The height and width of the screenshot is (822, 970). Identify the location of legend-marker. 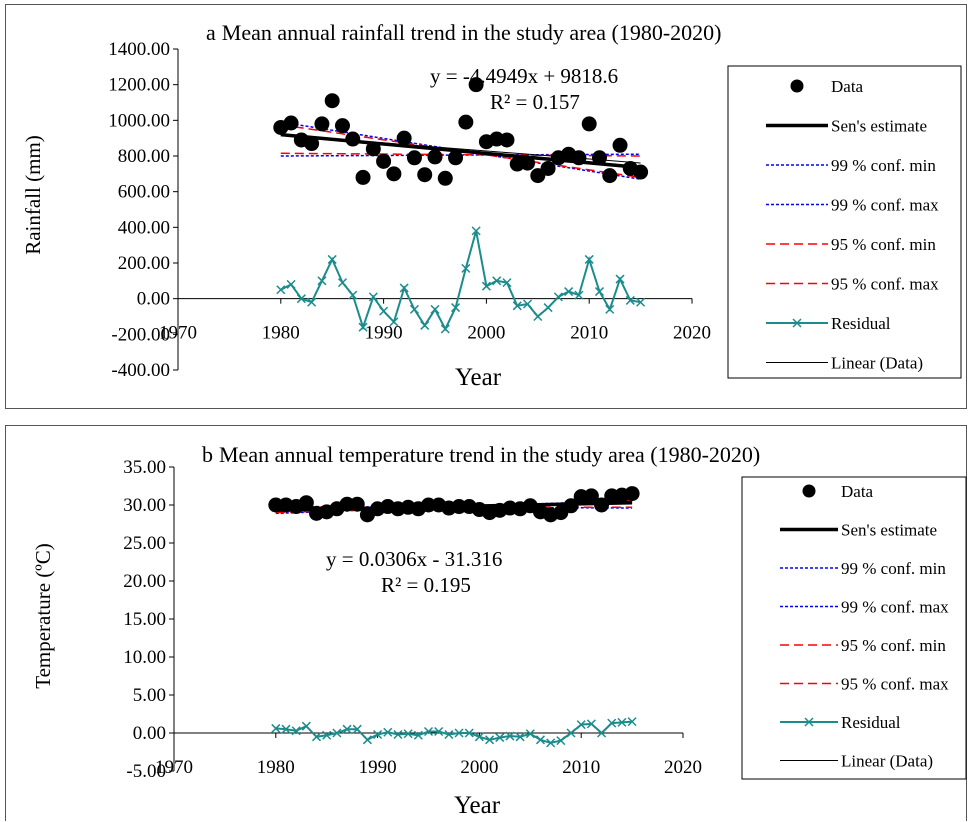
(797, 323).